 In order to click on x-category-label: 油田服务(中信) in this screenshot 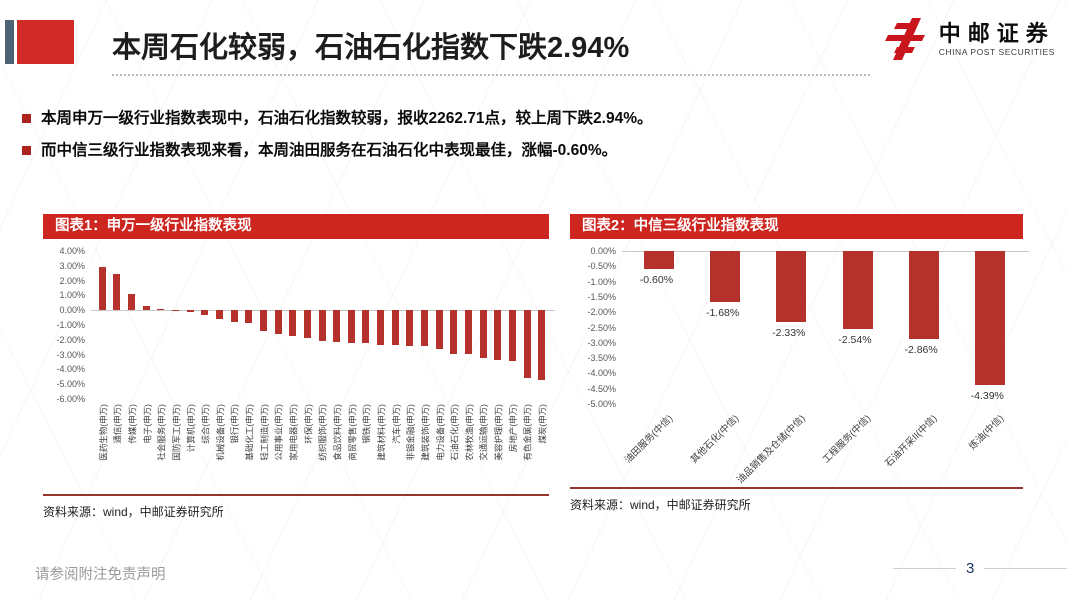, I will do `click(648, 439)`.